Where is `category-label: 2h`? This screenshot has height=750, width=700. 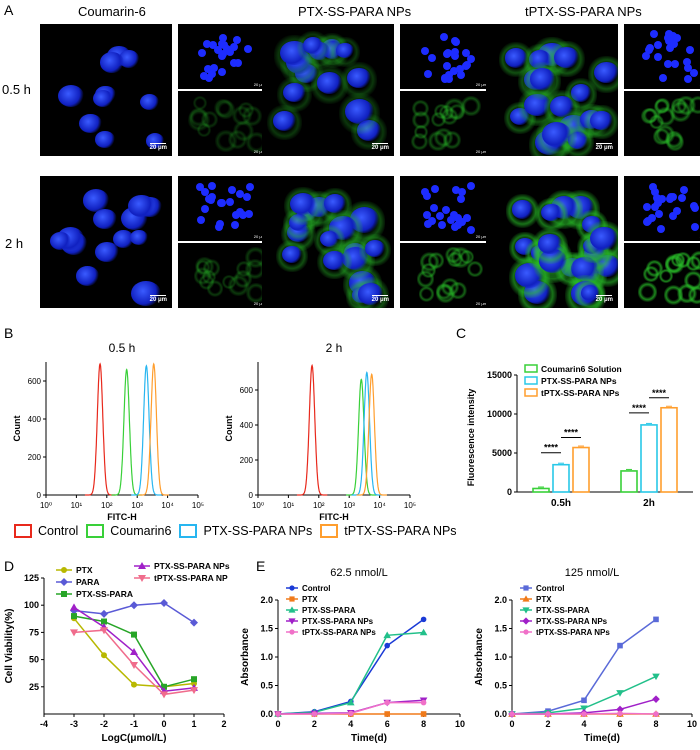 category-label: 2h is located at coordinates (649, 503).